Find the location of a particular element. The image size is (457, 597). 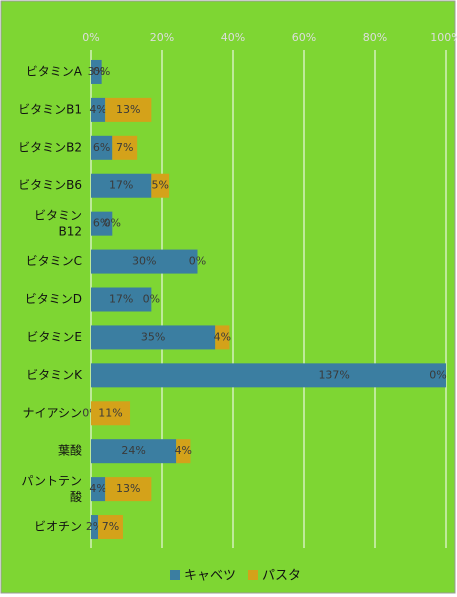

data-label: 35% is located at coordinates (153, 336).